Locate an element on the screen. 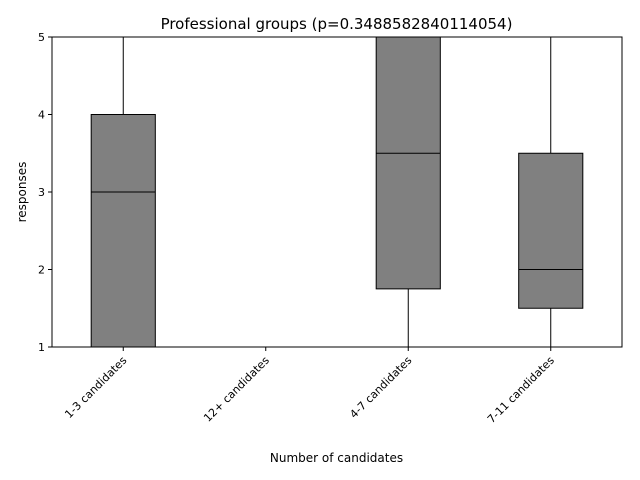 The width and height of the screenshot is (640, 480). y-tick-label-3: 3 is located at coordinates (41, 192).